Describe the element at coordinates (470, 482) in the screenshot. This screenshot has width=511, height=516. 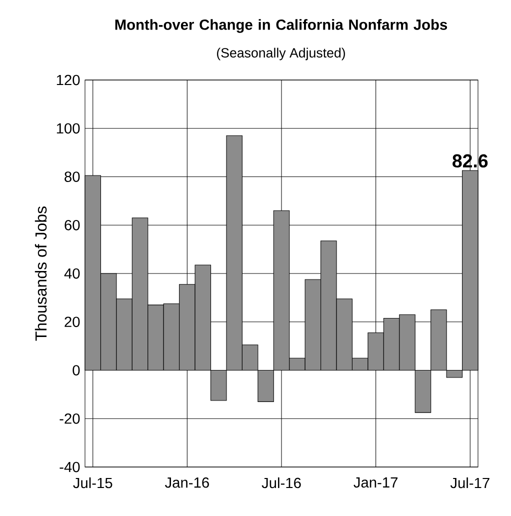
I see `x-tick-label: Jul-17` at that location.